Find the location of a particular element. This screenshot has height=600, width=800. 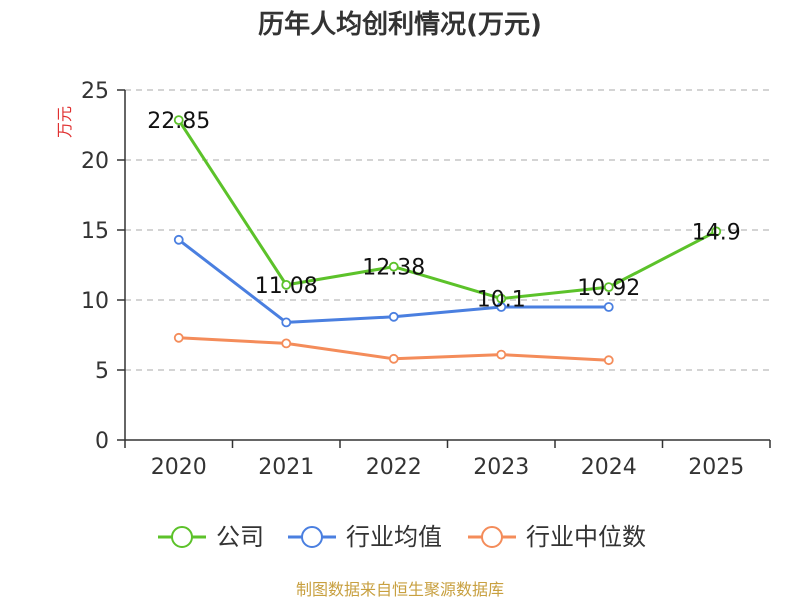

x-tick-label: 2020 is located at coordinates (179, 467).